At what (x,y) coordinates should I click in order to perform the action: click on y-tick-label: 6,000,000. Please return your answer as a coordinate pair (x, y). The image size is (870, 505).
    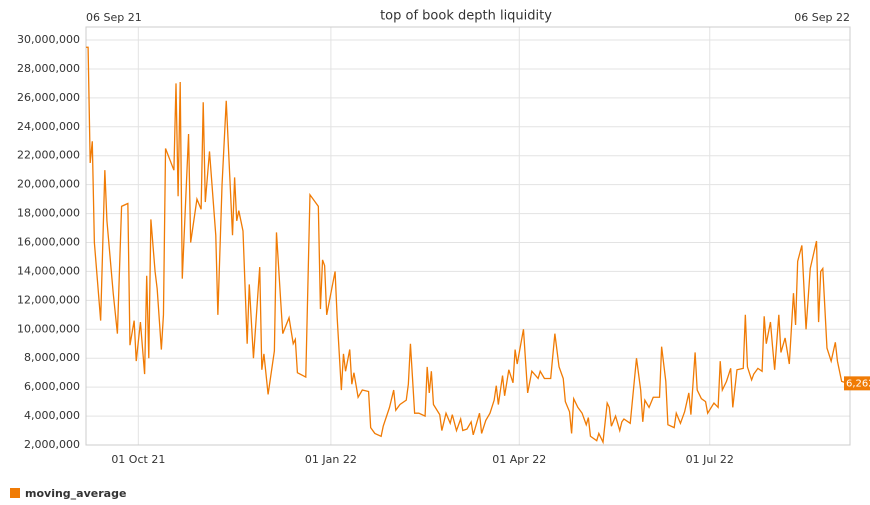
    Looking at the image, I should click on (52, 386).